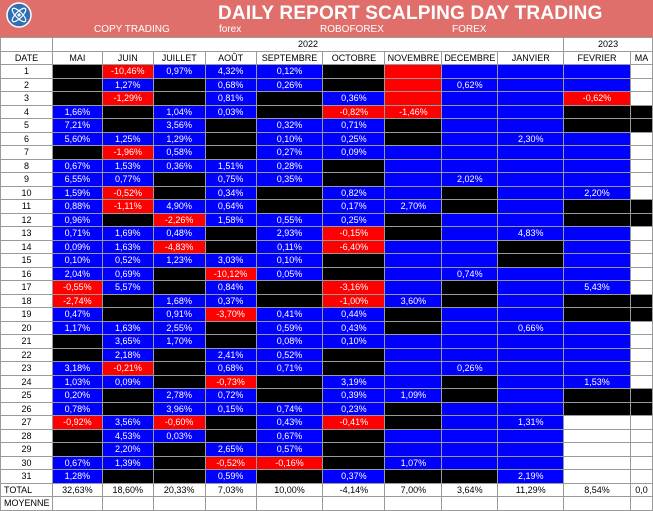  What do you see at coordinates (77, 165) in the screenshot?
I see `value-cell: 0,67%` at bounding box center [77, 165].